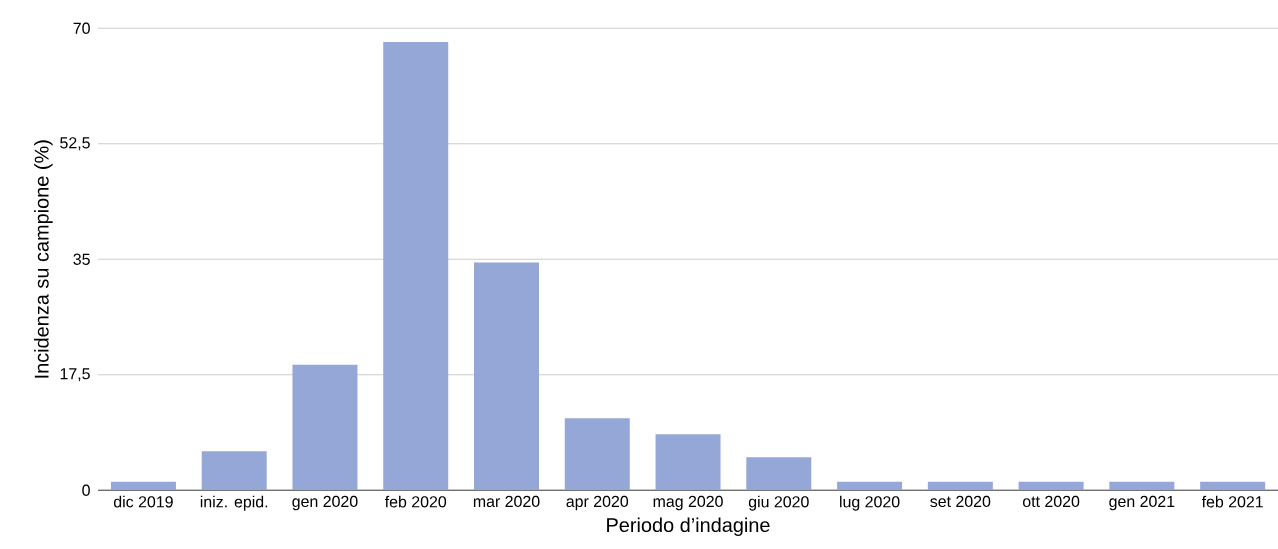  I want to click on y-tick-label: 35, so click(81, 259).